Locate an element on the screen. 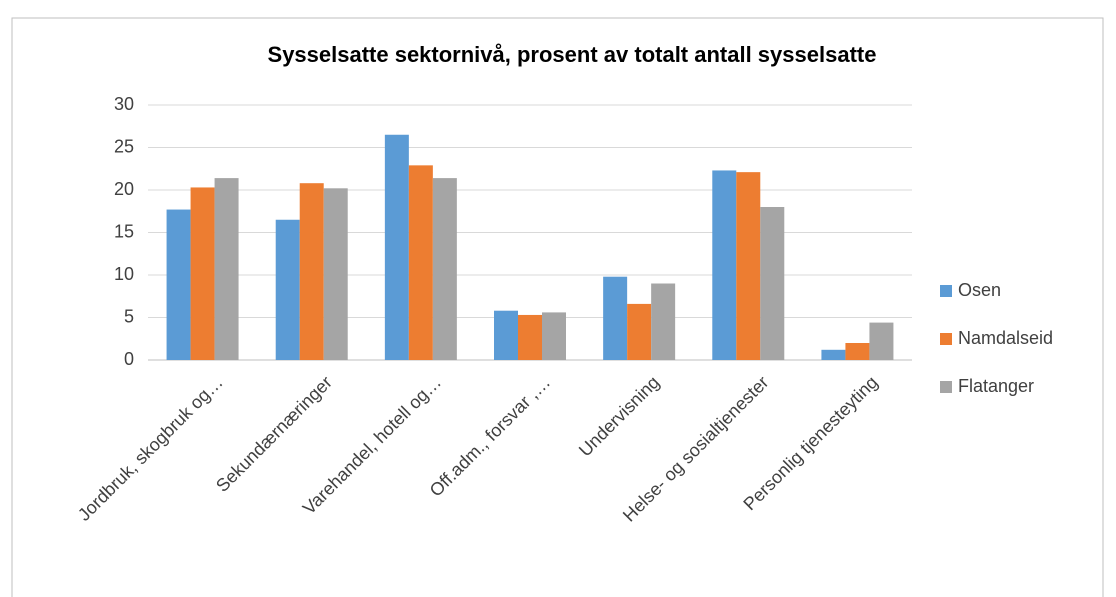 The width and height of the screenshot is (1116, 597). y-tick-label: 20 is located at coordinates (124, 189).